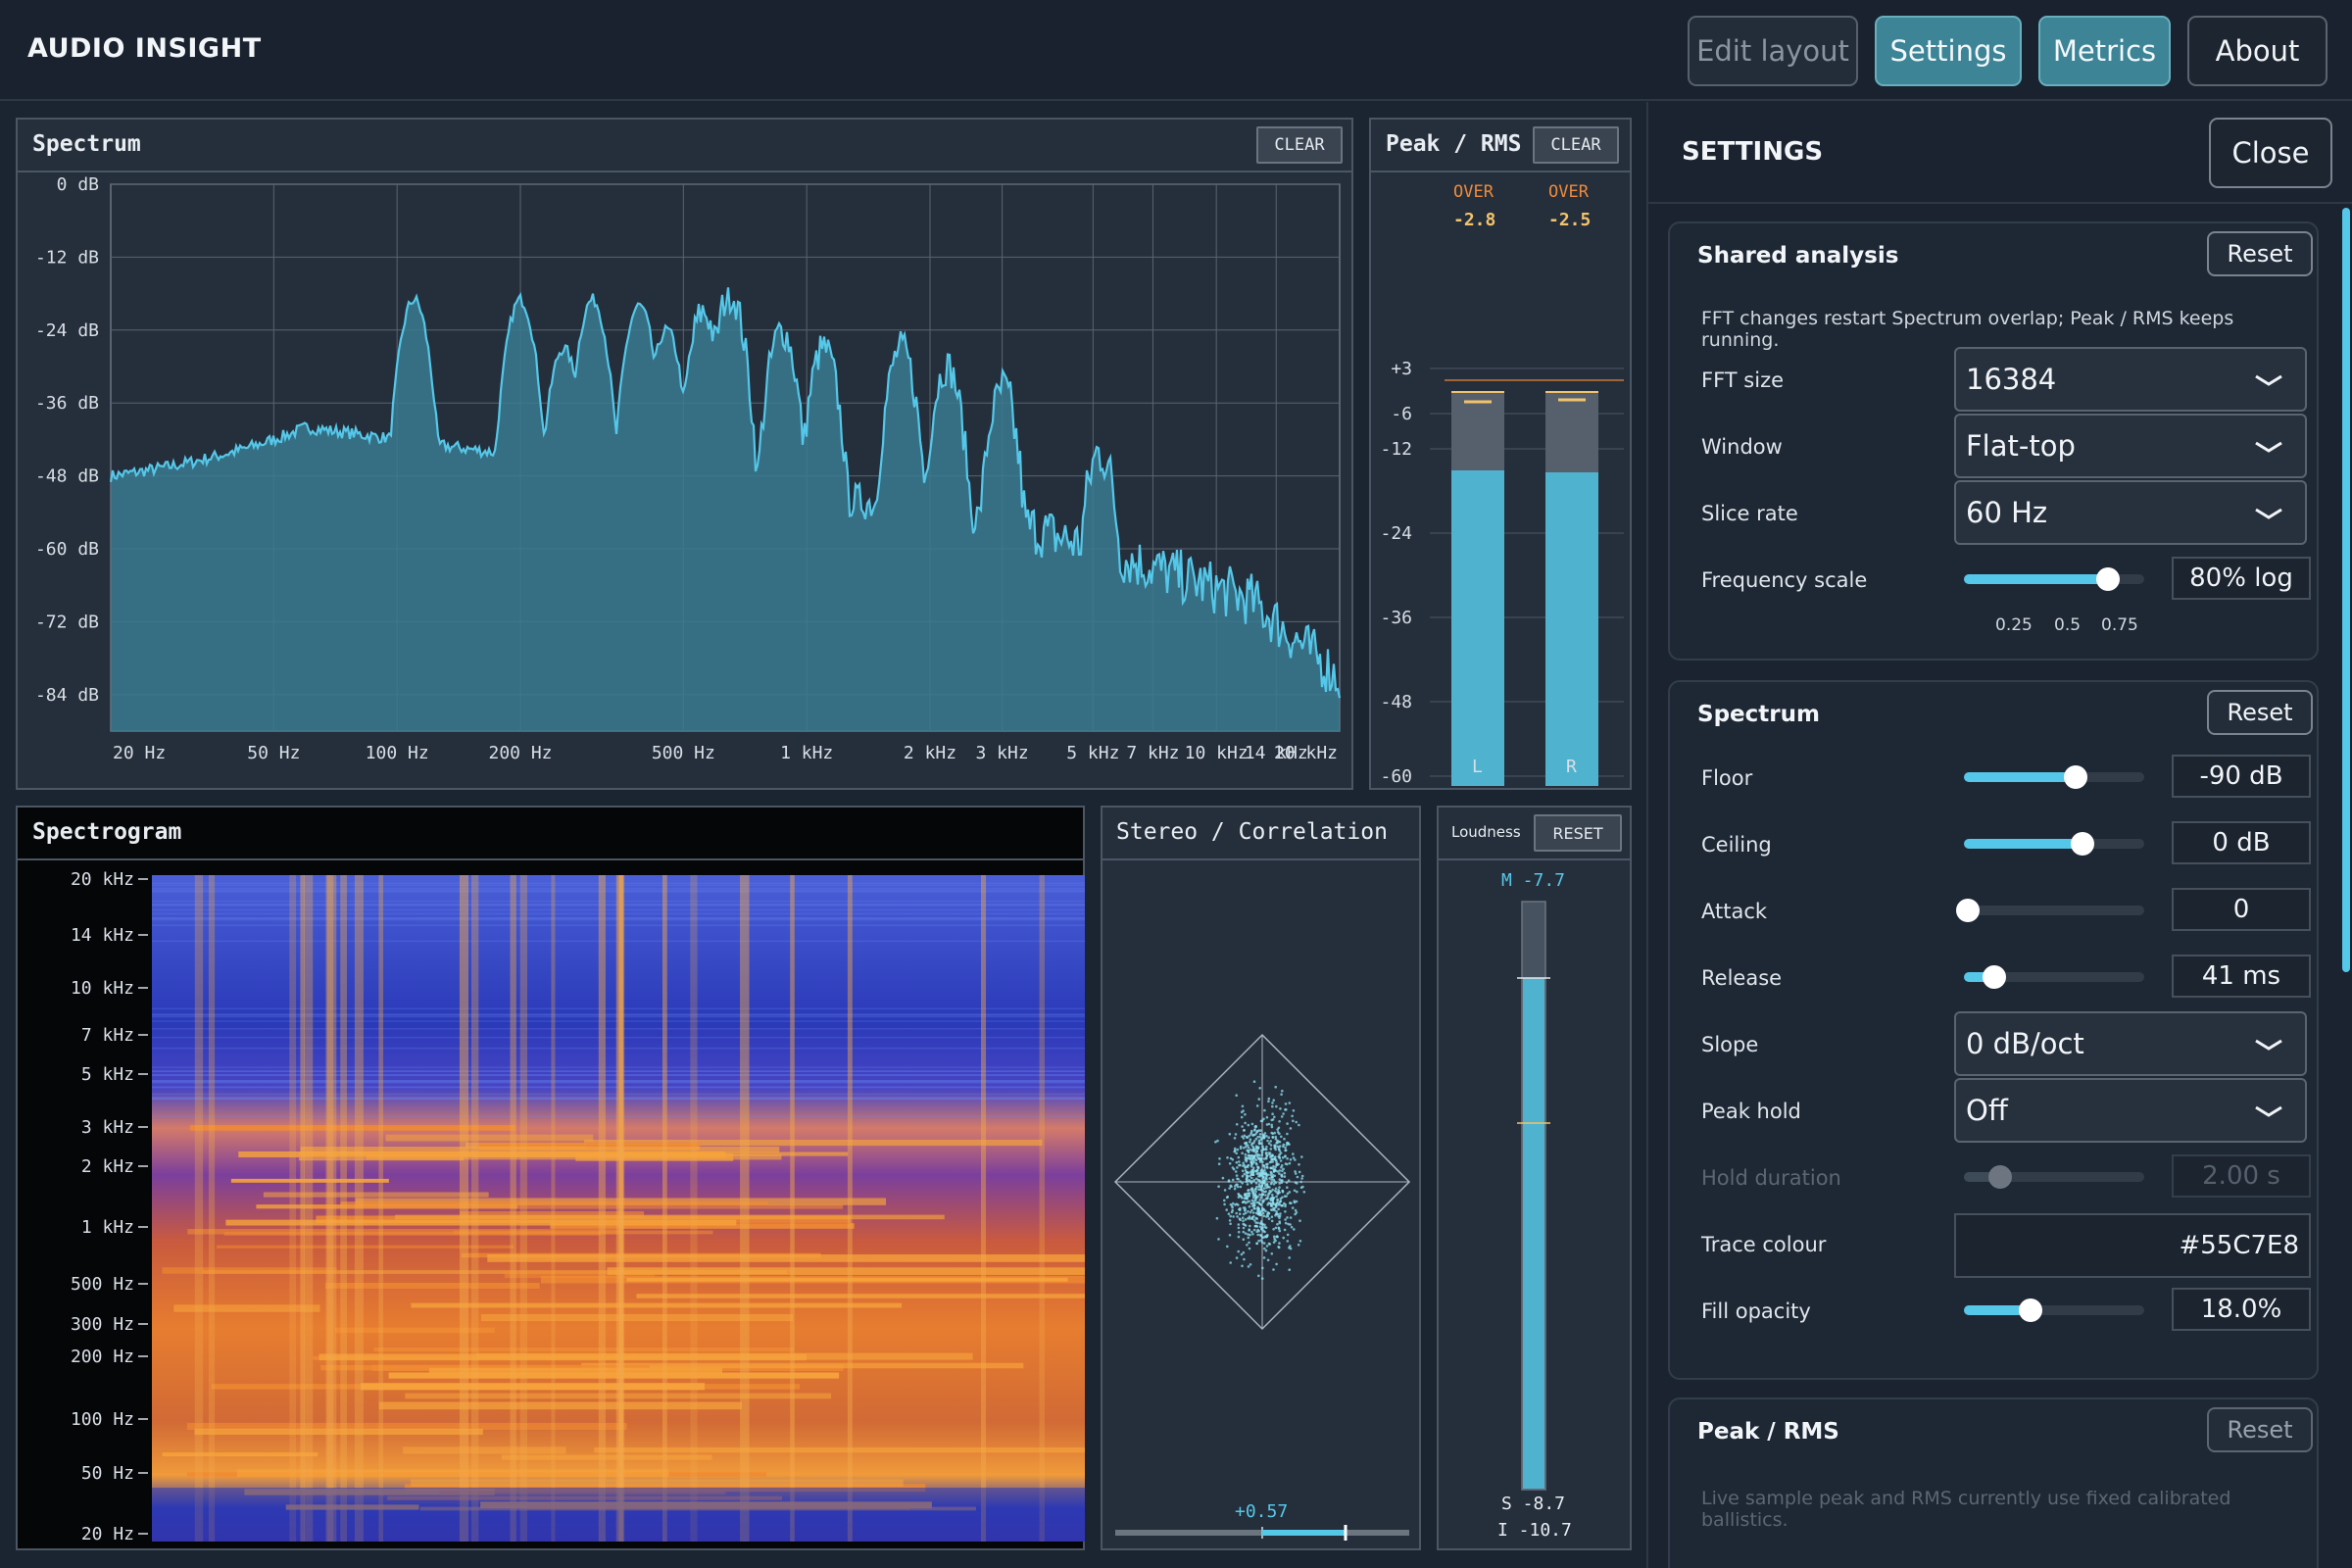 This screenshot has width=2352, height=1568. I want to click on spectrogram-freq-tick: 7 kHz, so click(107, 1035).